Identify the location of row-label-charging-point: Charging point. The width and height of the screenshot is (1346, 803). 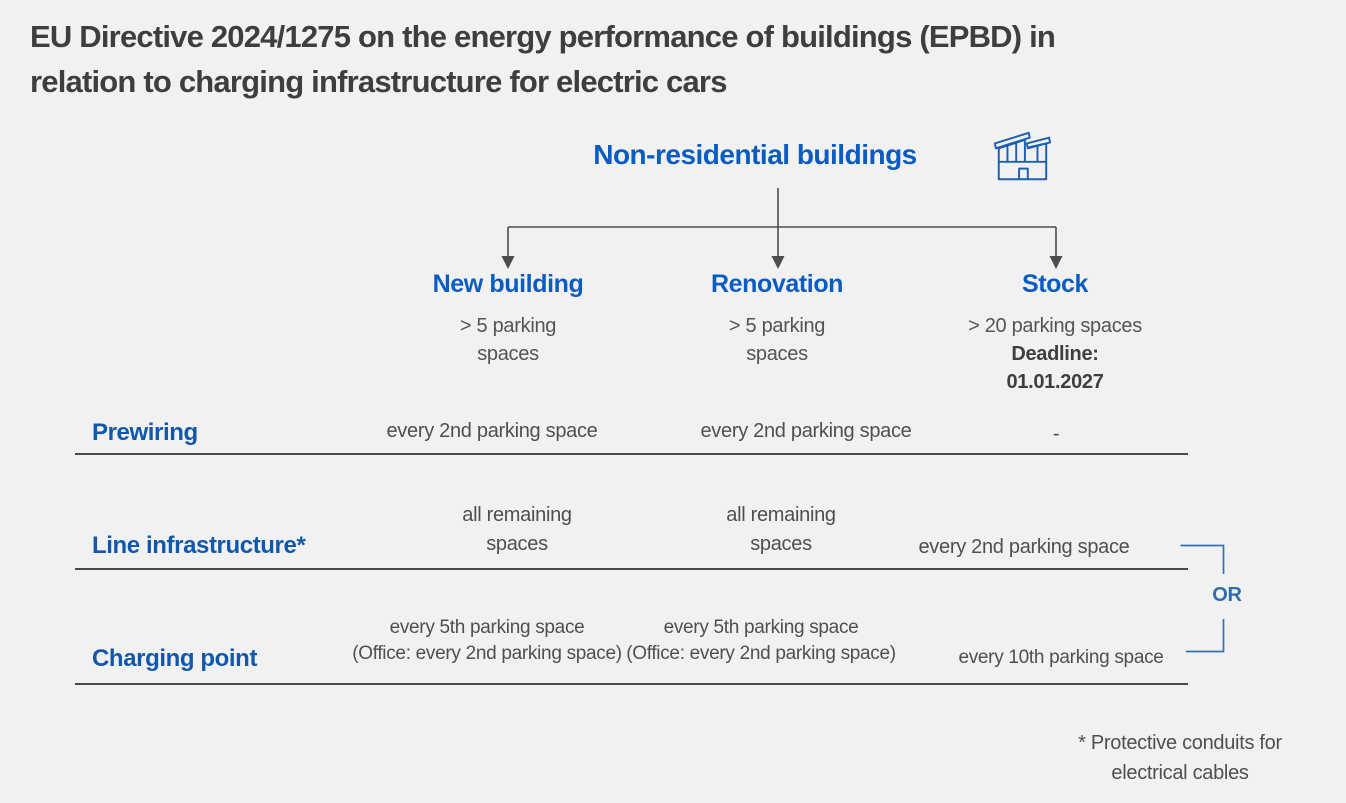
(175, 658).